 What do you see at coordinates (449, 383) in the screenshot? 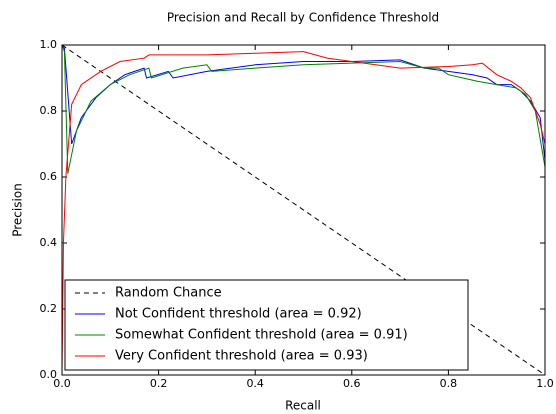
I see `x-tick-label: 0.8` at bounding box center [449, 383].